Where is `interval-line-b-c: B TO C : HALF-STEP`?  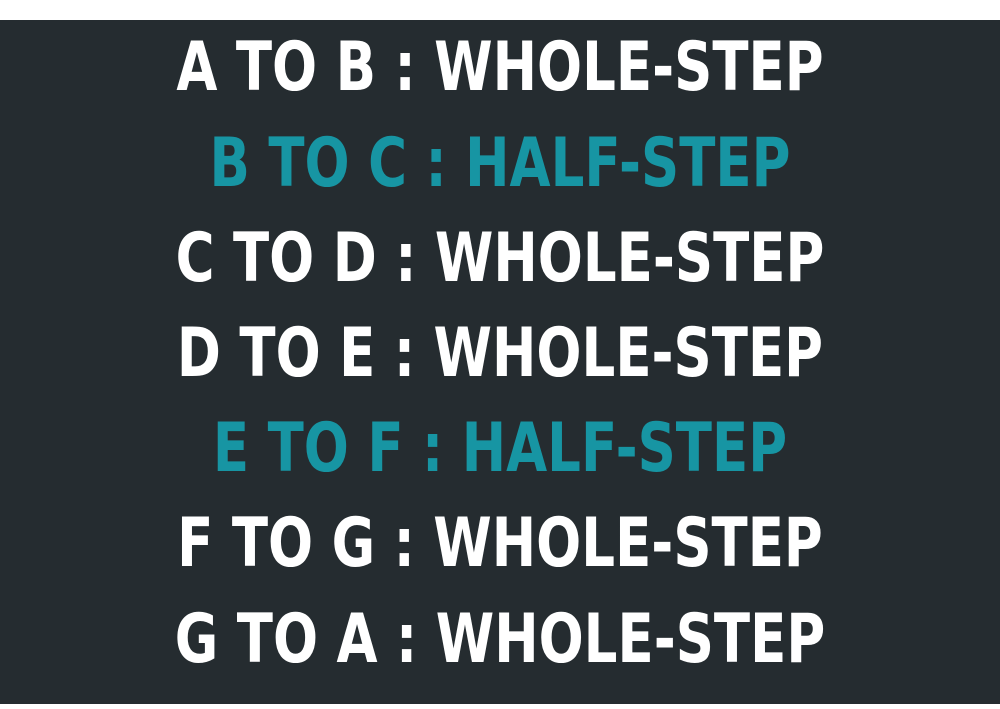 interval-line-b-c: B TO C : HALF-STEP is located at coordinates (500, 163).